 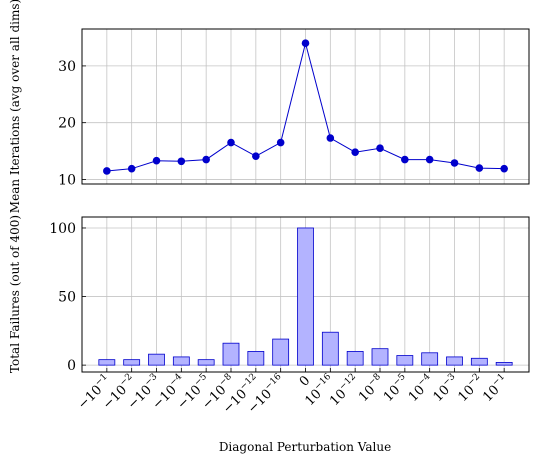 I want to click on y-tick-label: 10, so click(x=67, y=180).